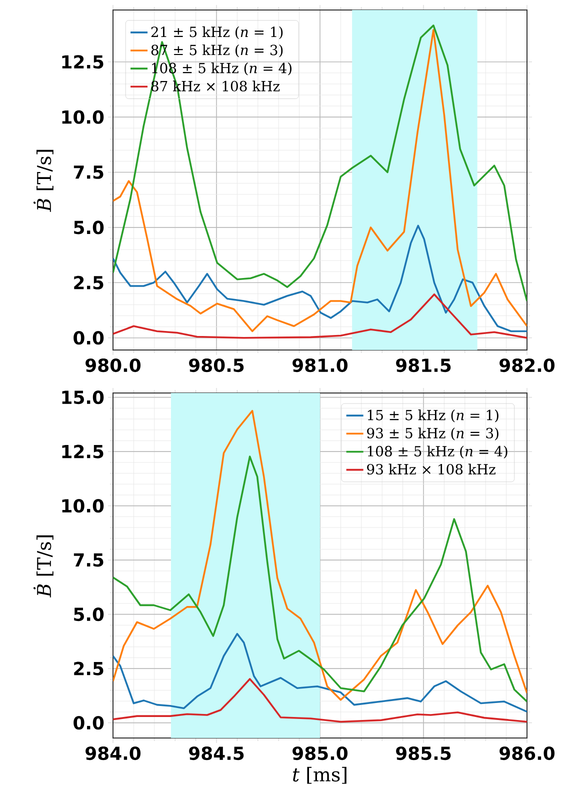 The width and height of the screenshot is (566, 797). I want to click on legend-label: 15 ± 5 kHz (n = 1), so click(433, 416).